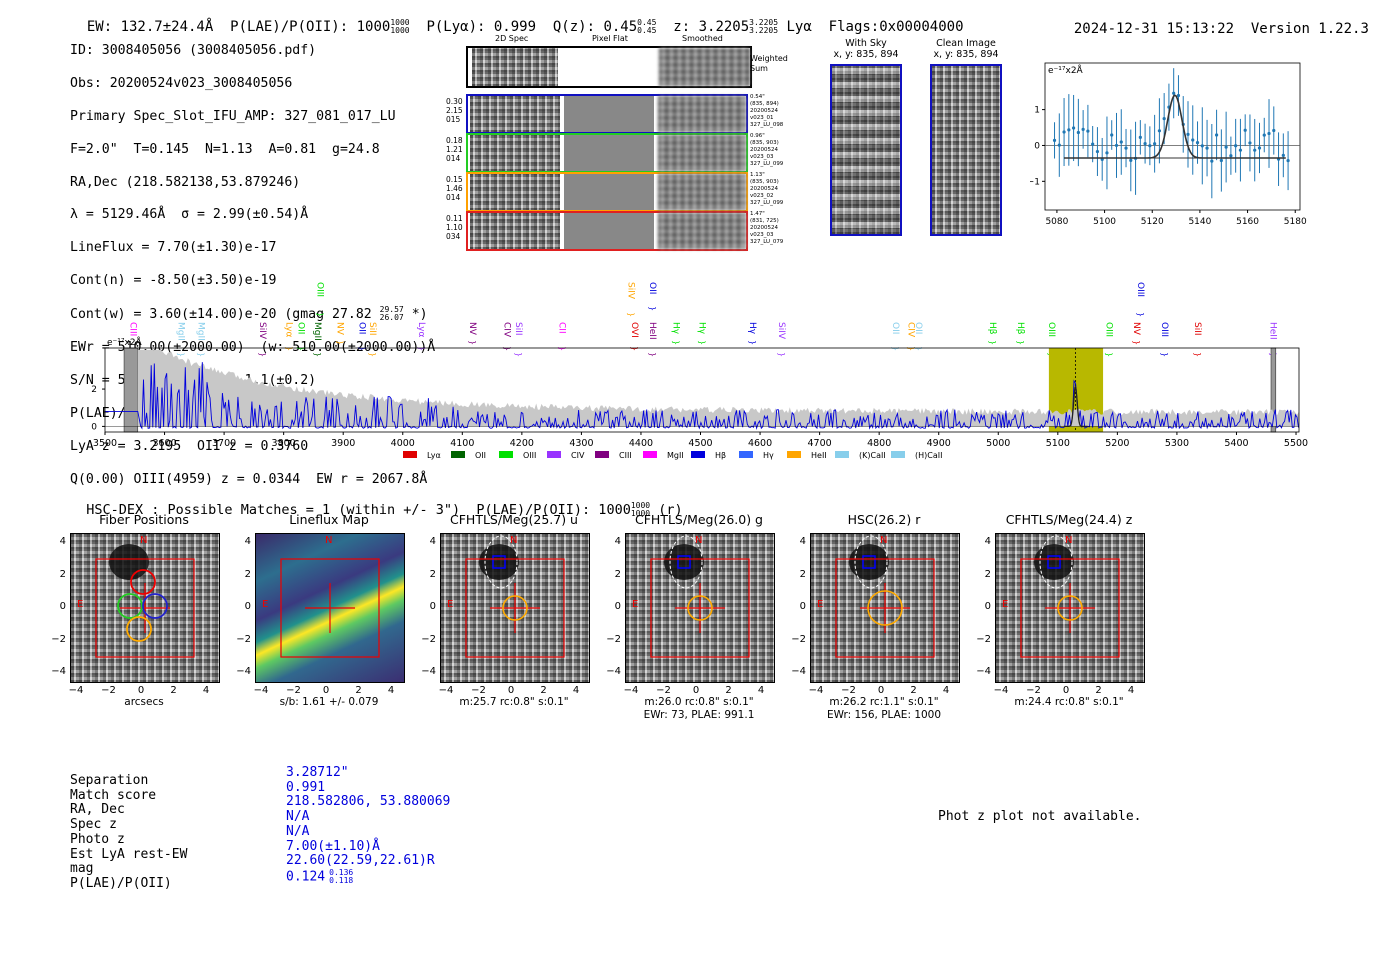  What do you see at coordinates (802, 574) in the screenshot?
I see `cutout-ytick-label: 2` at bounding box center [802, 574].